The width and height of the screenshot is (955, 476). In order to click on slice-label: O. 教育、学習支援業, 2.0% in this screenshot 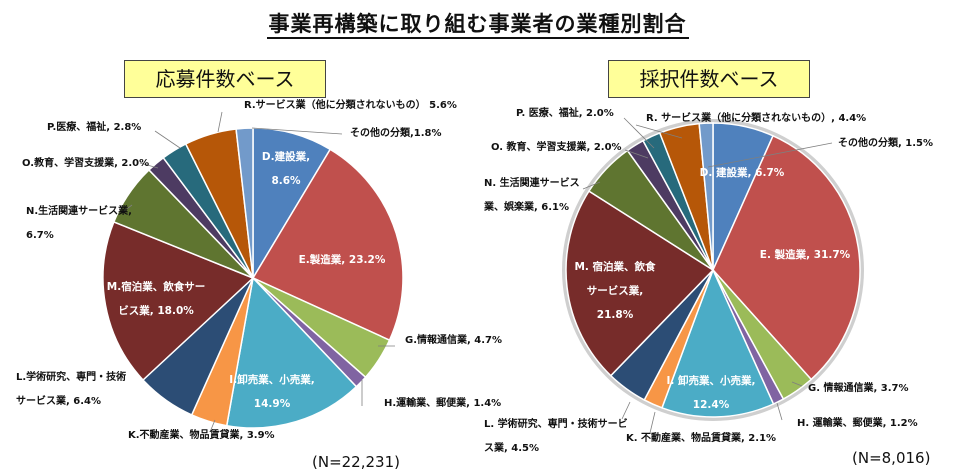, I will do `click(556, 146)`.